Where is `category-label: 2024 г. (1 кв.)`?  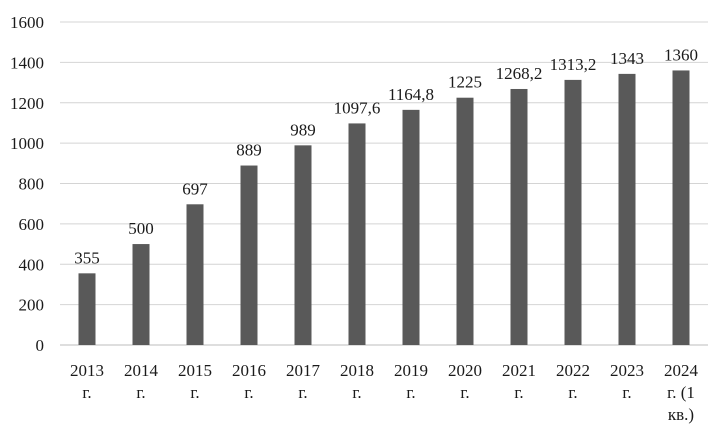
category-label: 2024 г. (1 кв.) is located at coordinates (681, 392).